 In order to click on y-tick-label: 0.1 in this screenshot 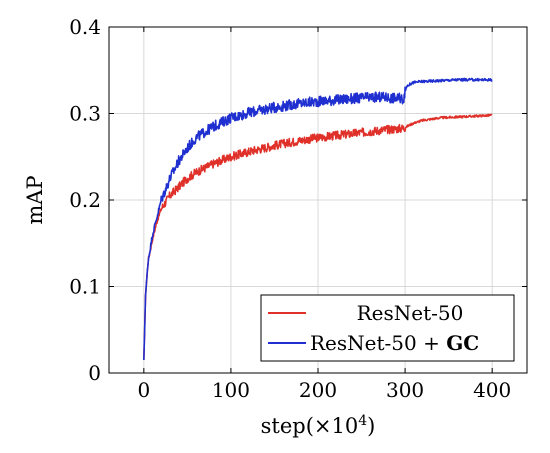, I will do `click(85, 287)`.